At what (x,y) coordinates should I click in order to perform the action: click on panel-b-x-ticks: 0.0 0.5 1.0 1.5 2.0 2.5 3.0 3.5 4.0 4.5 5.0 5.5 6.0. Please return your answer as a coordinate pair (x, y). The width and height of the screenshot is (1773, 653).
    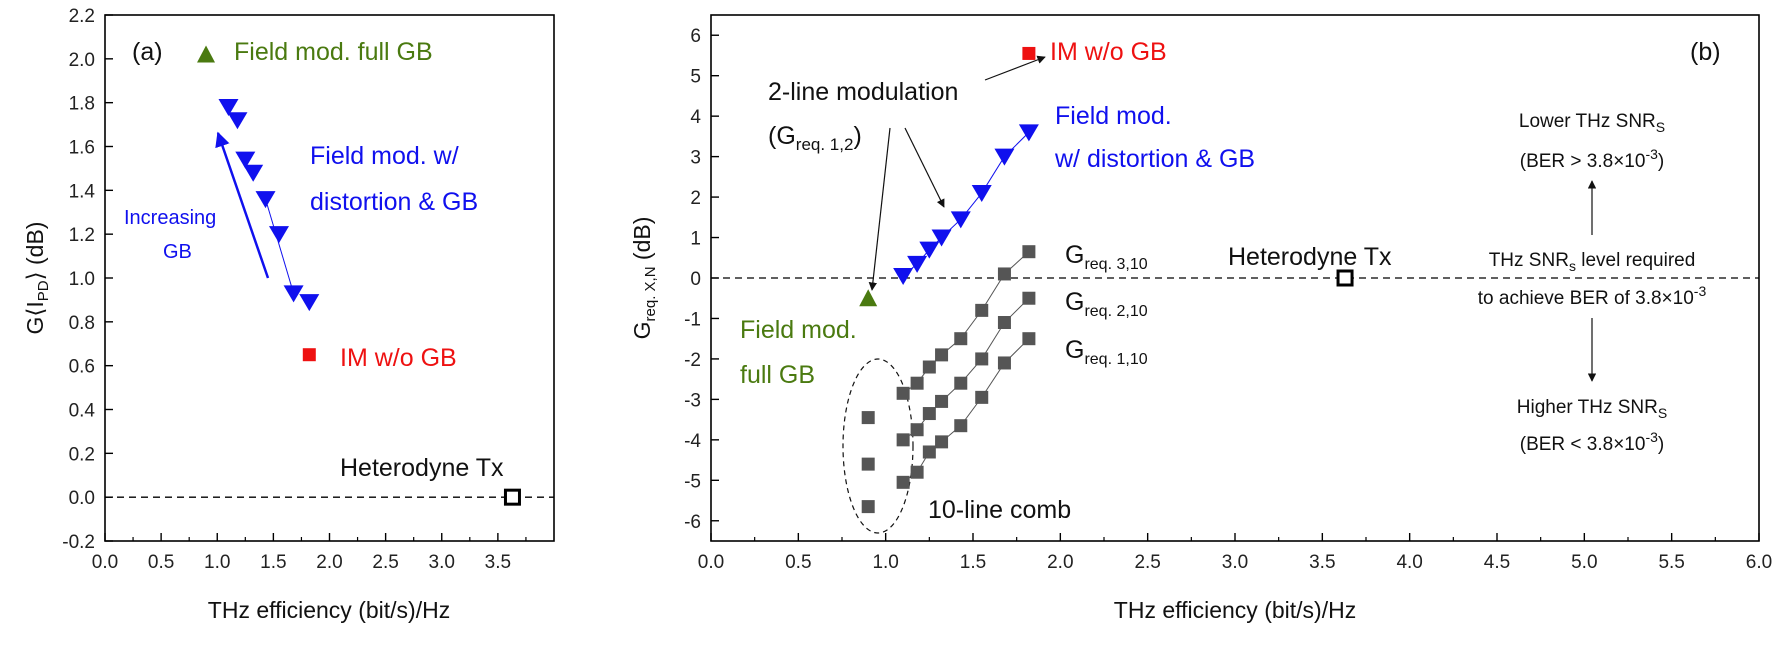
    Looking at the image, I should click on (1235, 553).